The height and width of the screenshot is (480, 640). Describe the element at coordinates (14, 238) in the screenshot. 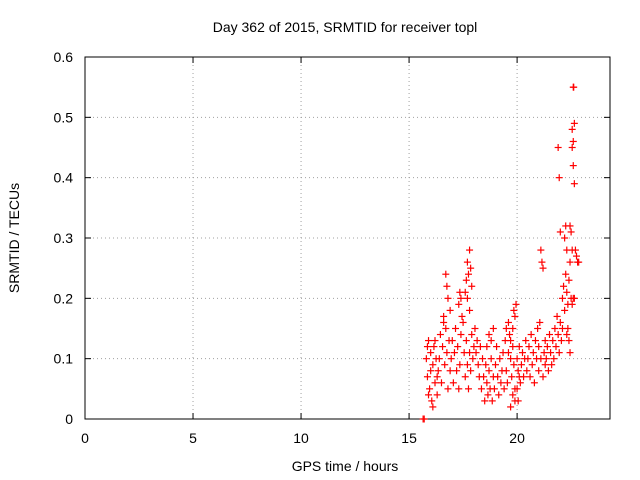

I see `y-axis-label: SRMTID / TECUs` at that location.